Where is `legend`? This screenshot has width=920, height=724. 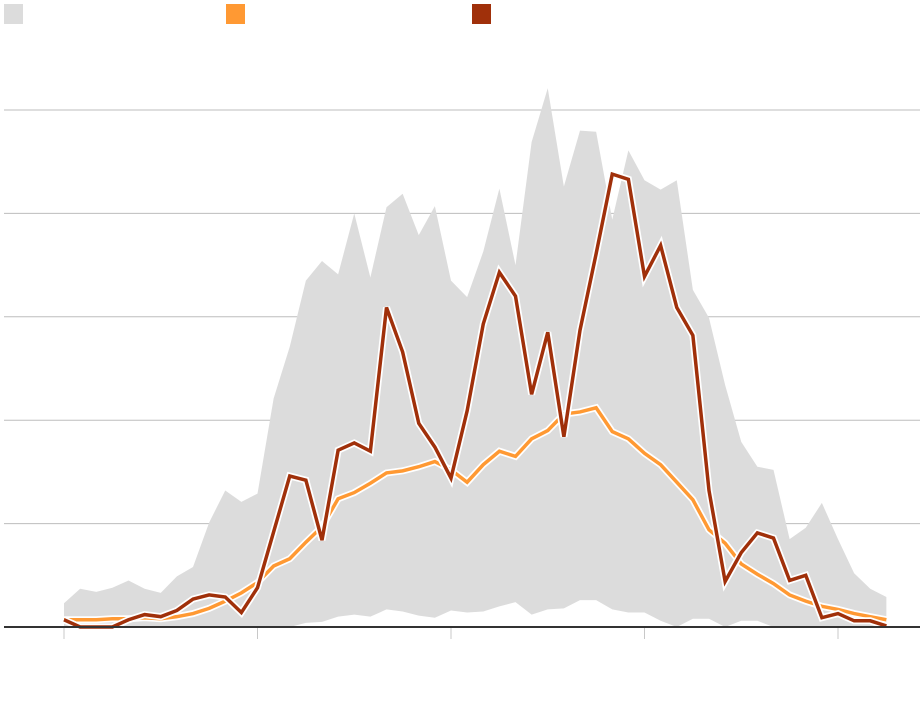
legend is located at coordinates (247, 14).